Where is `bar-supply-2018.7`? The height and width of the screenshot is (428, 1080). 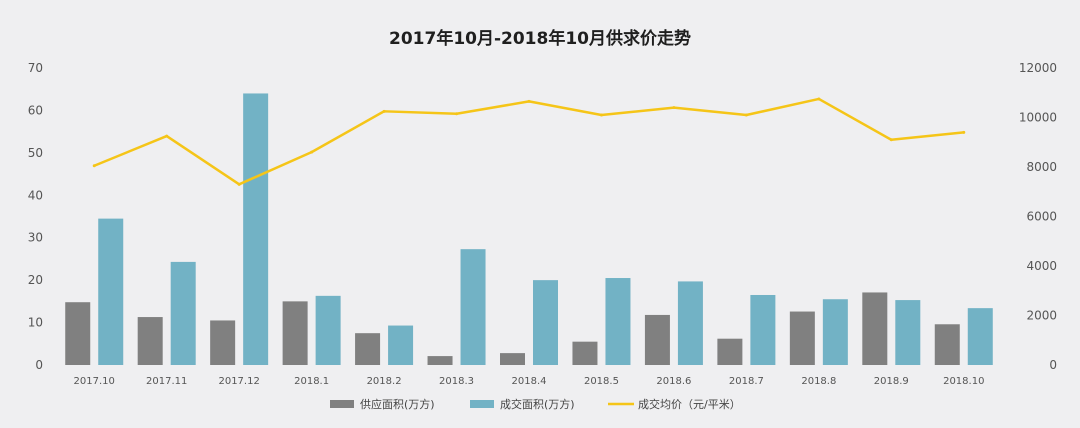
bar-supply-2018.7 is located at coordinates (730, 351).